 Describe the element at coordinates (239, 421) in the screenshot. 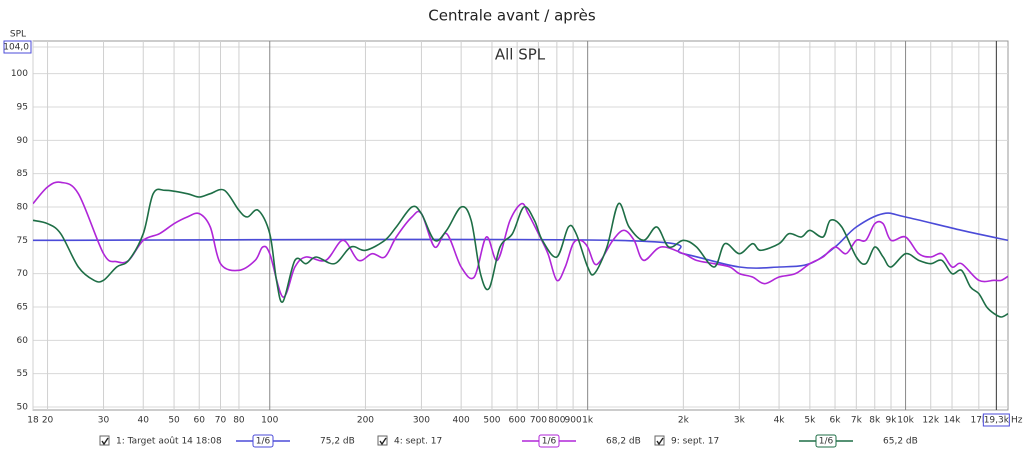

I see `x-tick-label: 80` at that location.